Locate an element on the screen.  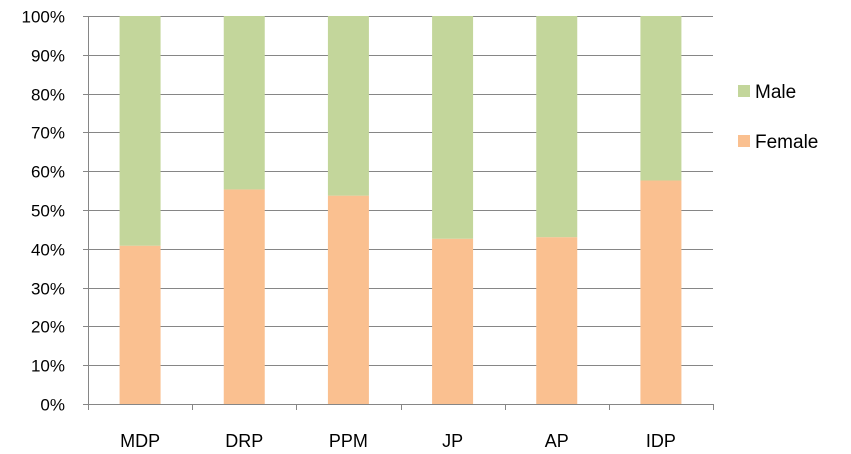
bar-male-mdp is located at coordinates (140, 131).